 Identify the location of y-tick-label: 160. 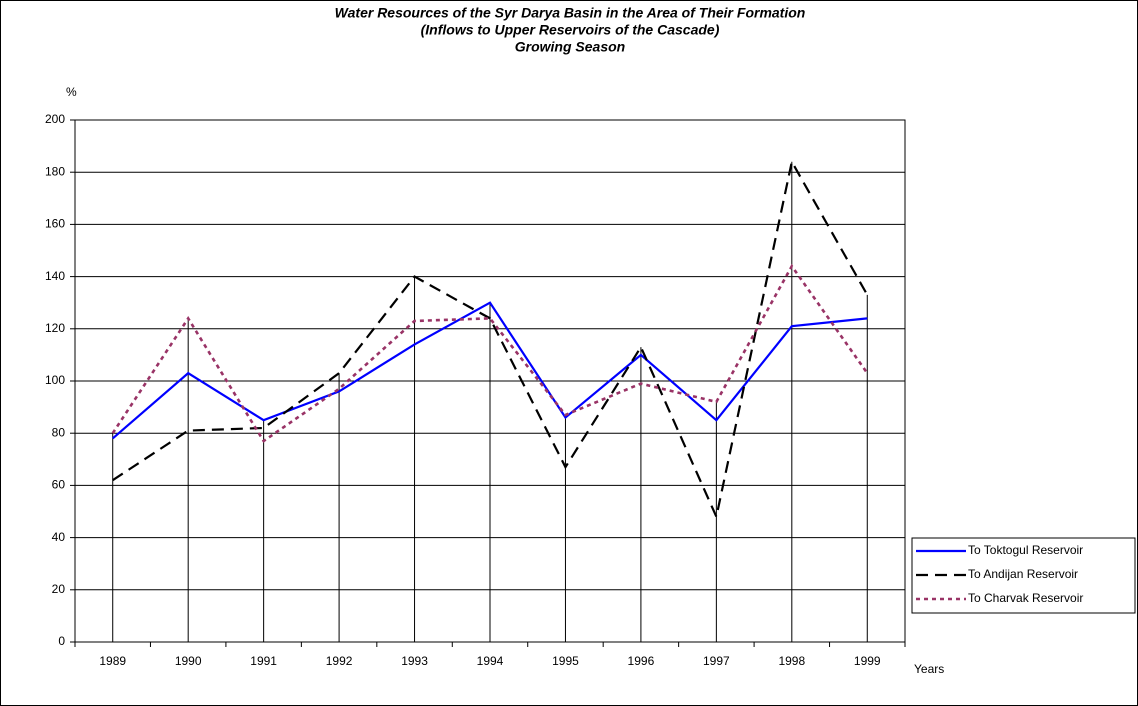
(55, 224).